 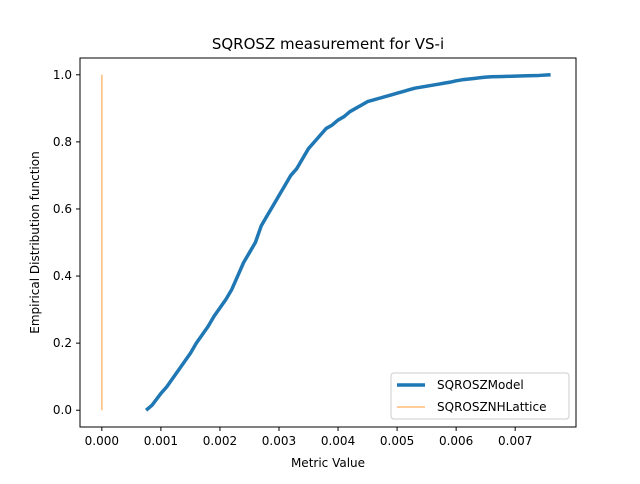 What do you see at coordinates (62, 343) in the screenshot?
I see `y-tick-label: 0.2` at bounding box center [62, 343].